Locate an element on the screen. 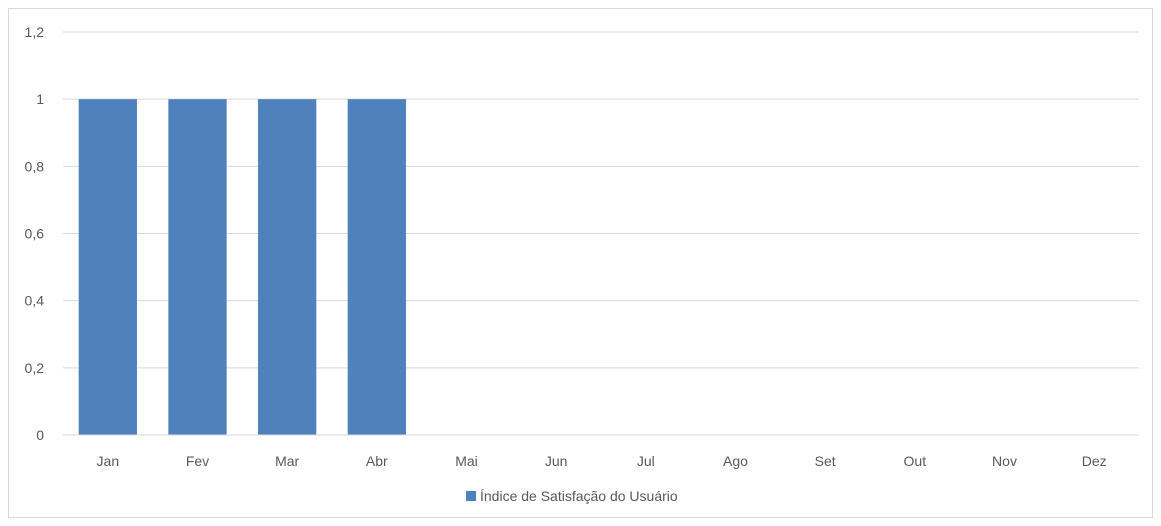  y-tick-label: 0 is located at coordinates (40, 435).